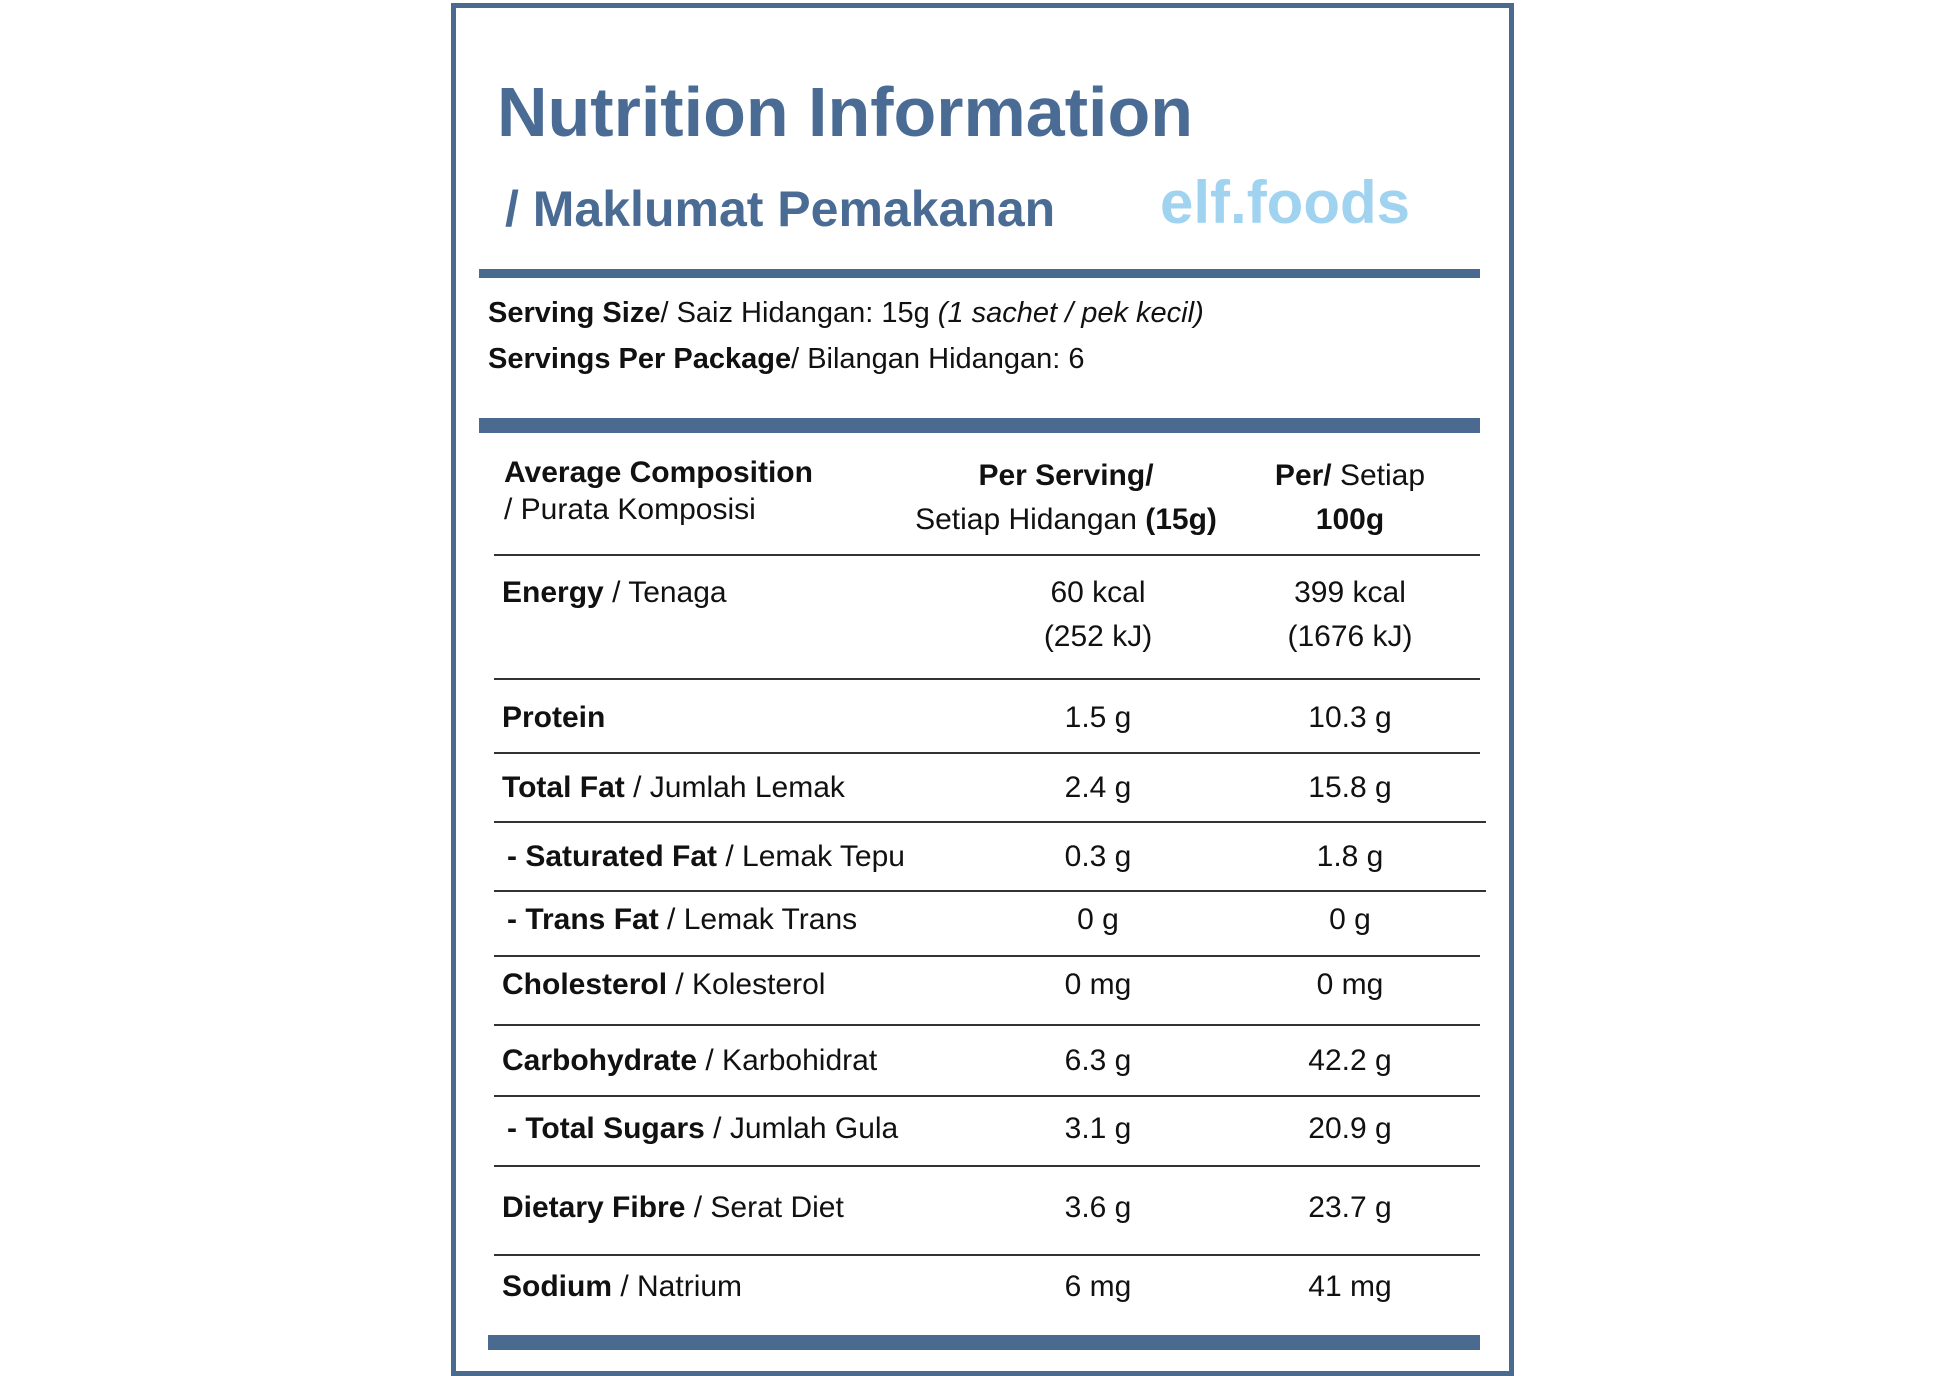 The image size is (1946, 1376). Describe the element at coordinates (1303, 475) in the screenshot. I see `label: Per/` at that location.